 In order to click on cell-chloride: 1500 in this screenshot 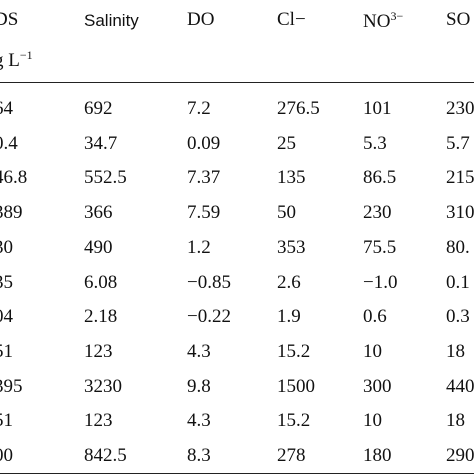, I will do `click(296, 386)`.